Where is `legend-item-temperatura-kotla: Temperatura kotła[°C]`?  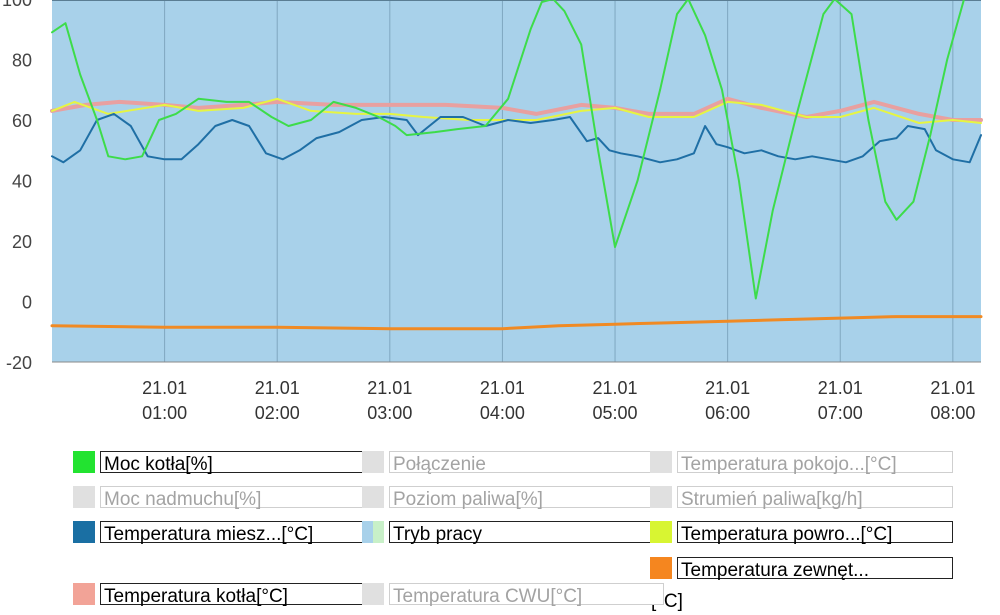 legend-item-temperatura-kotla: Temperatura kotła[°C] is located at coordinates (225, 595).